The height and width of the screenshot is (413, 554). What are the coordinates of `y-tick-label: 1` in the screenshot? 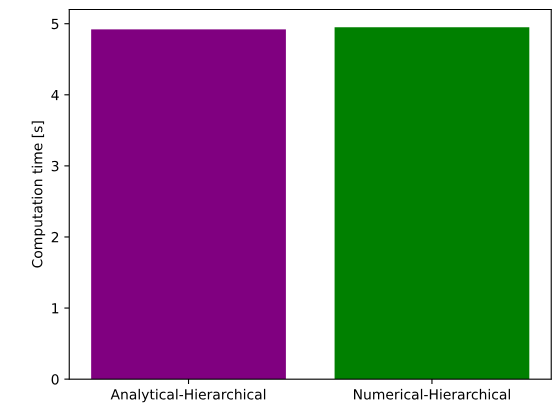 It's located at (55, 308).